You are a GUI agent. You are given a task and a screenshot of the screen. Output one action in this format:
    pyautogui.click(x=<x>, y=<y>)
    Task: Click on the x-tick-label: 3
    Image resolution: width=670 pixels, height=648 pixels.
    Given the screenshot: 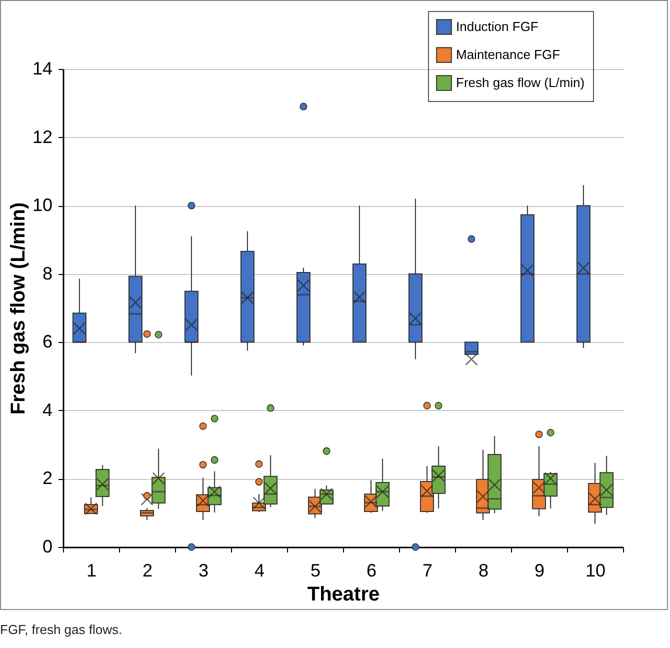 What is the action you would take?
    pyautogui.click(x=203, y=570)
    